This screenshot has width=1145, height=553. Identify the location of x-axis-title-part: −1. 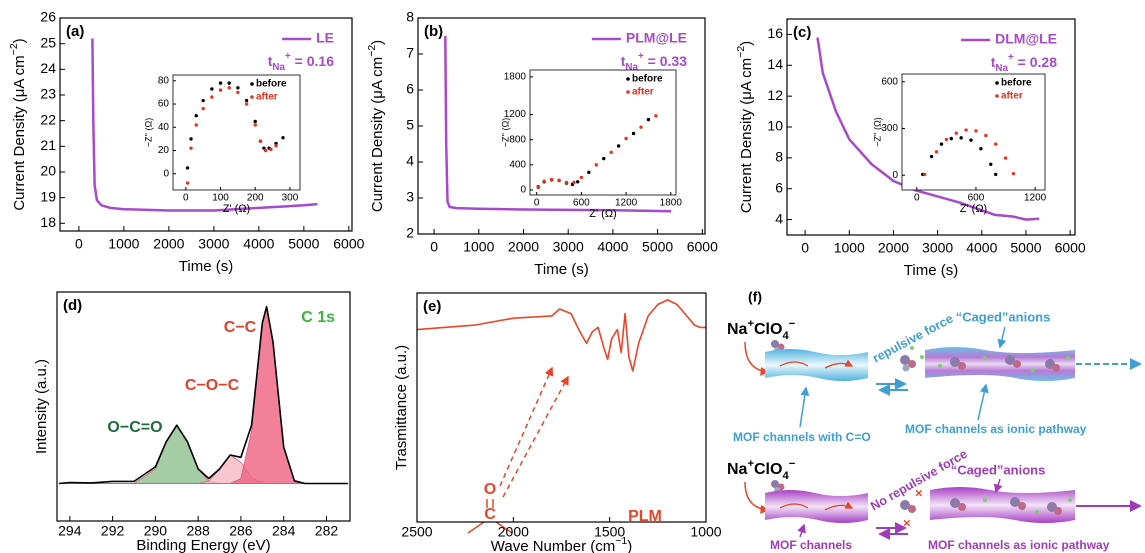
(621, 541).